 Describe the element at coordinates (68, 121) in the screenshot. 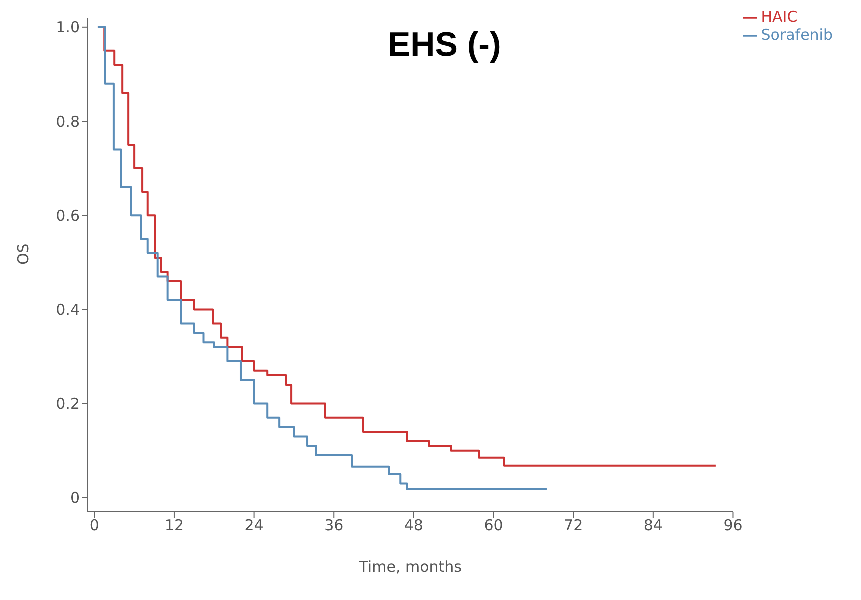

I see `y-tick-label: 0.8` at that location.